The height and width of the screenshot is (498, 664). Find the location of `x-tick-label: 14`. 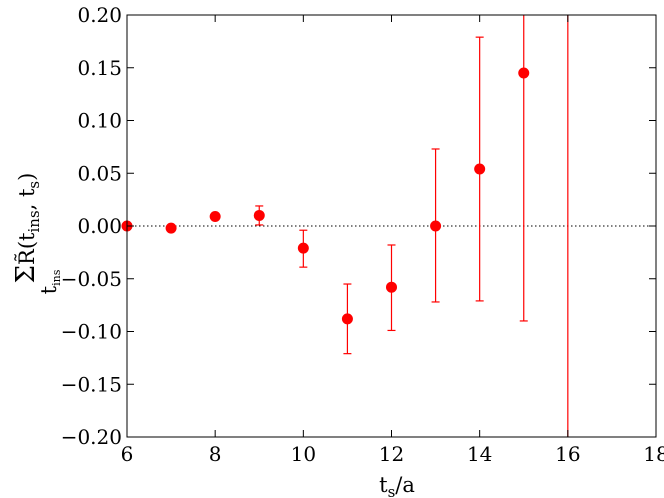

x-tick-label: 14 is located at coordinates (479, 454).